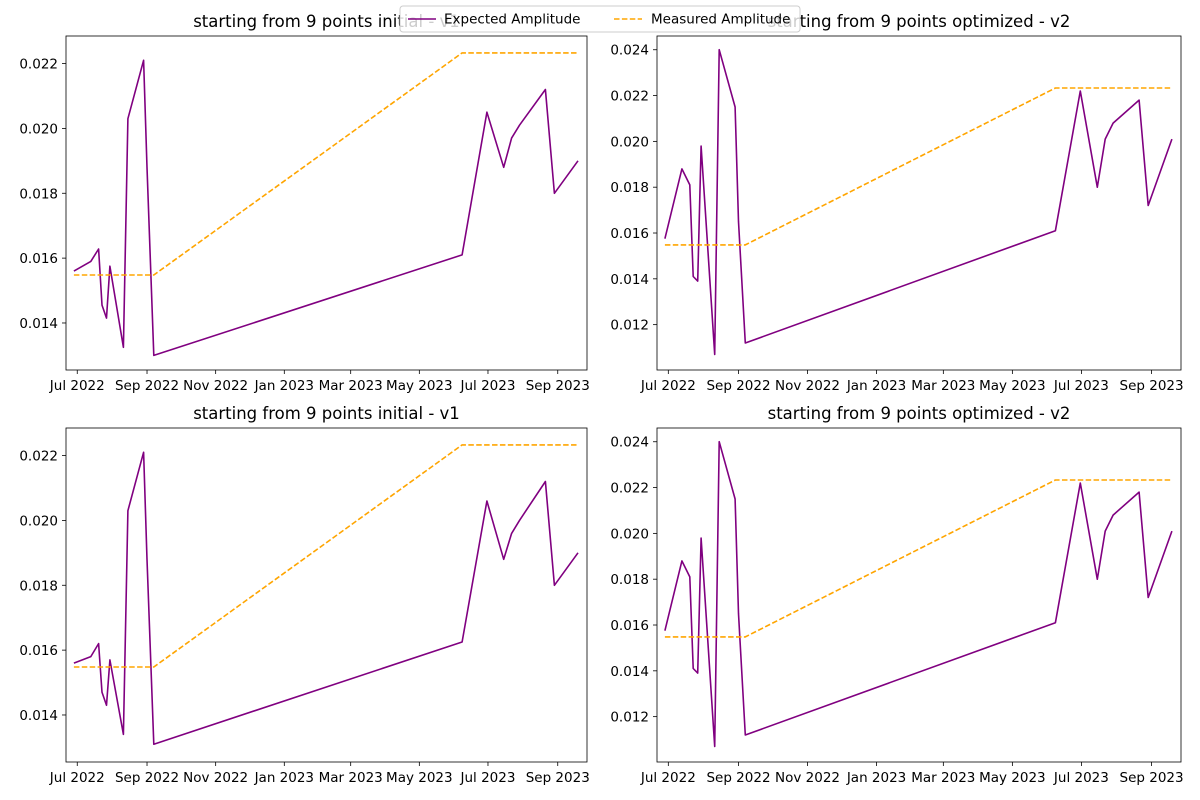  I want to click on legend-frame, so click(600, 19).